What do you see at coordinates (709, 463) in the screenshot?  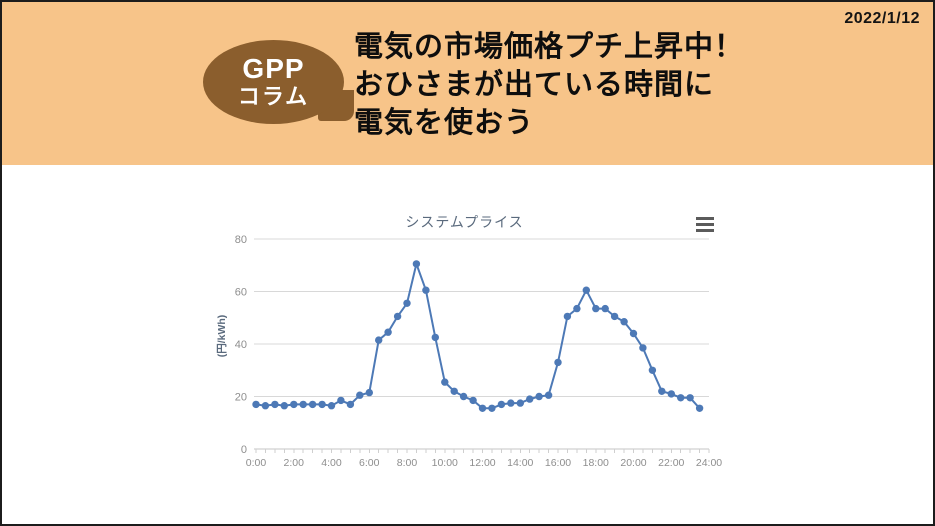 I see `svg-text: 24:00` at bounding box center [709, 463].